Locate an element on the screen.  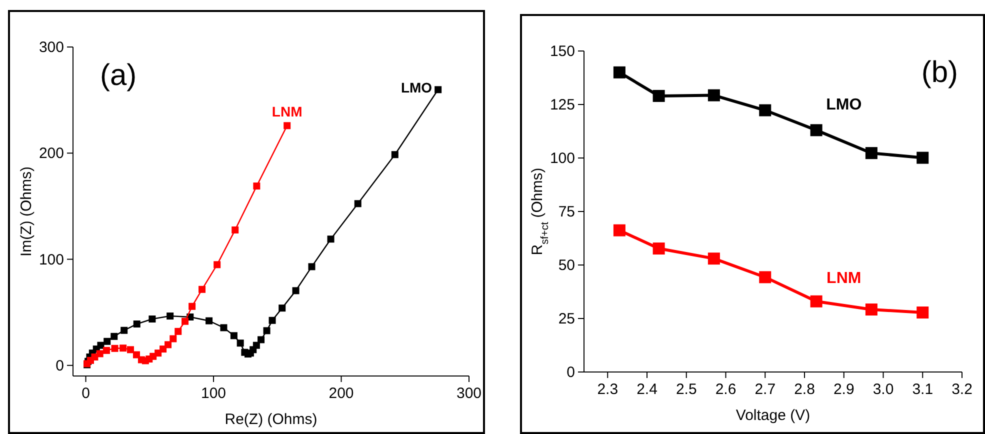
y-tick-label: 125 is located at coordinates (562, 105).